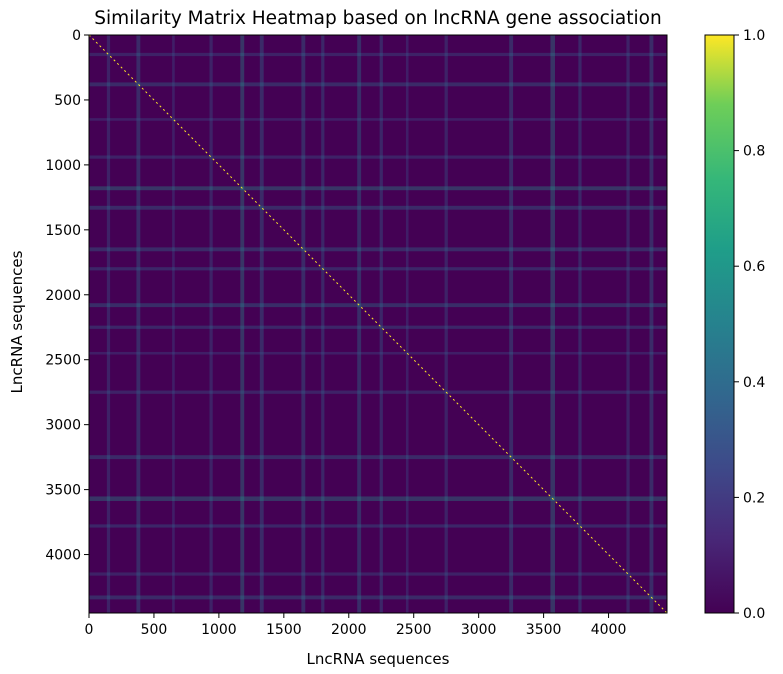  What do you see at coordinates (378, 659) in the screenshot?
I see `x-axis-label: LncRNA sequences` at bounding box center [378, 659].